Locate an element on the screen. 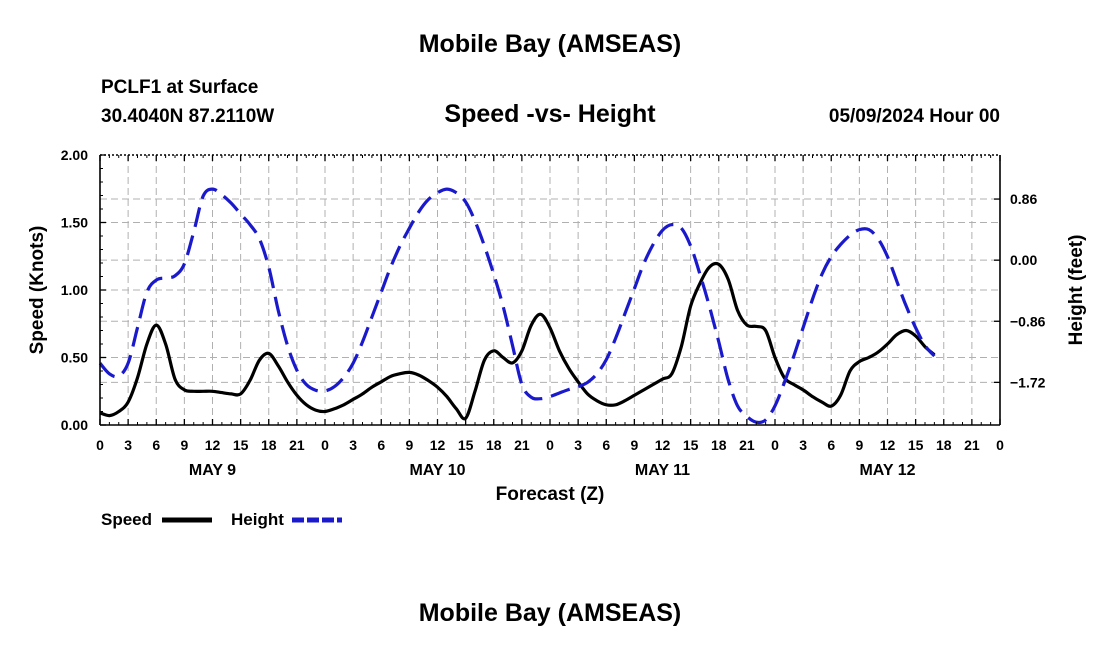  main-title: Mobile Bay (AMSEAS) is located at coordinates (550, 44).